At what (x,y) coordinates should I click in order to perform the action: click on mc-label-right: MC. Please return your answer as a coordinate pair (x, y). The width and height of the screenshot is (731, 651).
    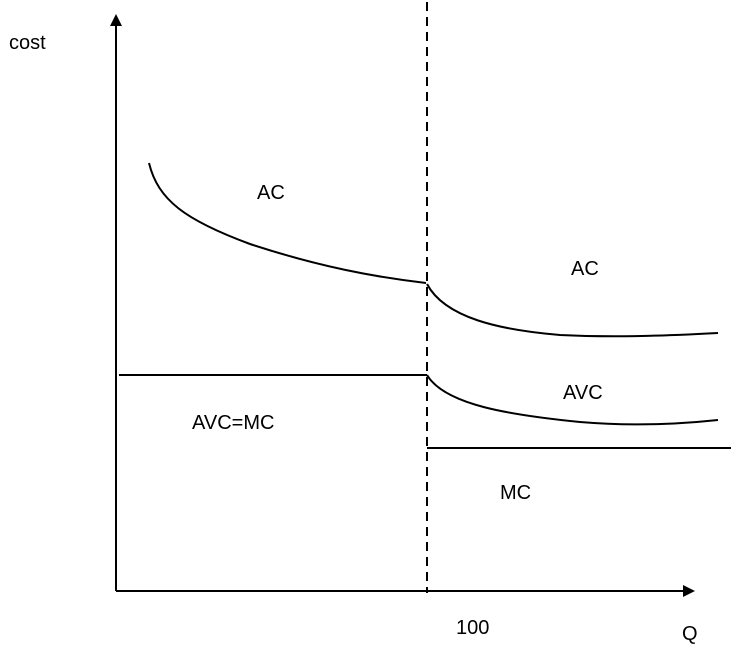
    Looking at the image, I should click on (515, 493).